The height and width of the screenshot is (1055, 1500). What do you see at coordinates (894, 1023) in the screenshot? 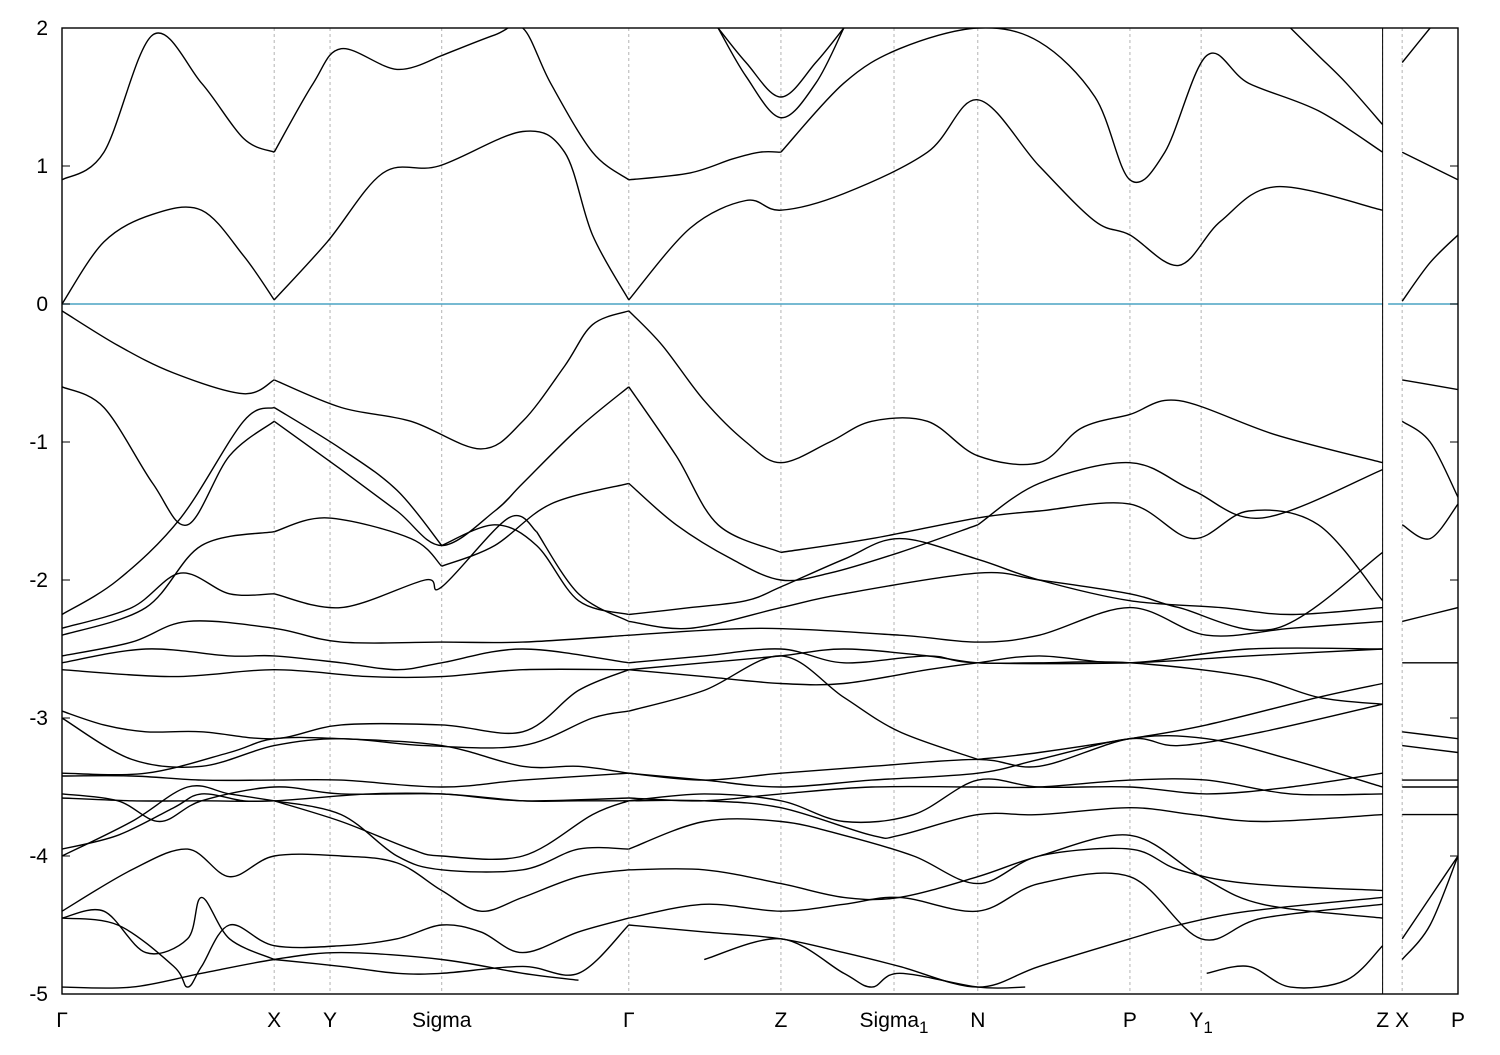
I see `x-tick-label: Sigma1` at bounding box center [894, 1023].